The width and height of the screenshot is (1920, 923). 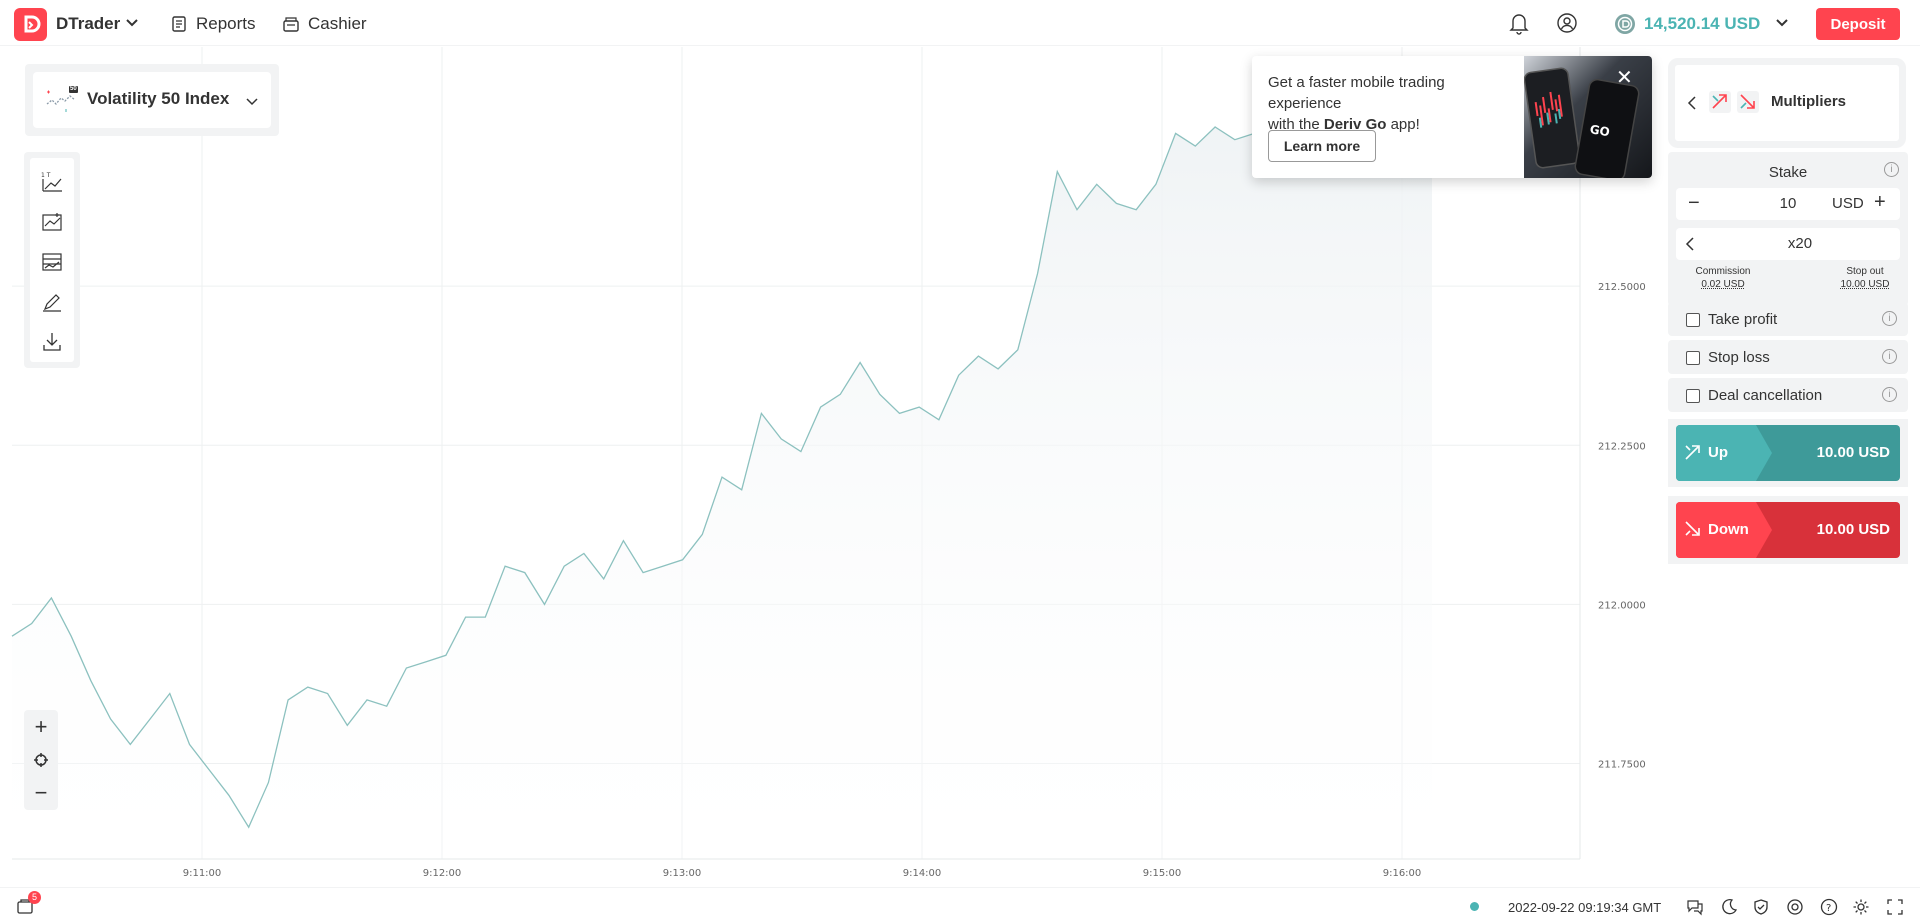 What do you see at coordinates (1728, 529) in the screenshot?
I see `down-label: Down` at bounding box center [1728, 529].